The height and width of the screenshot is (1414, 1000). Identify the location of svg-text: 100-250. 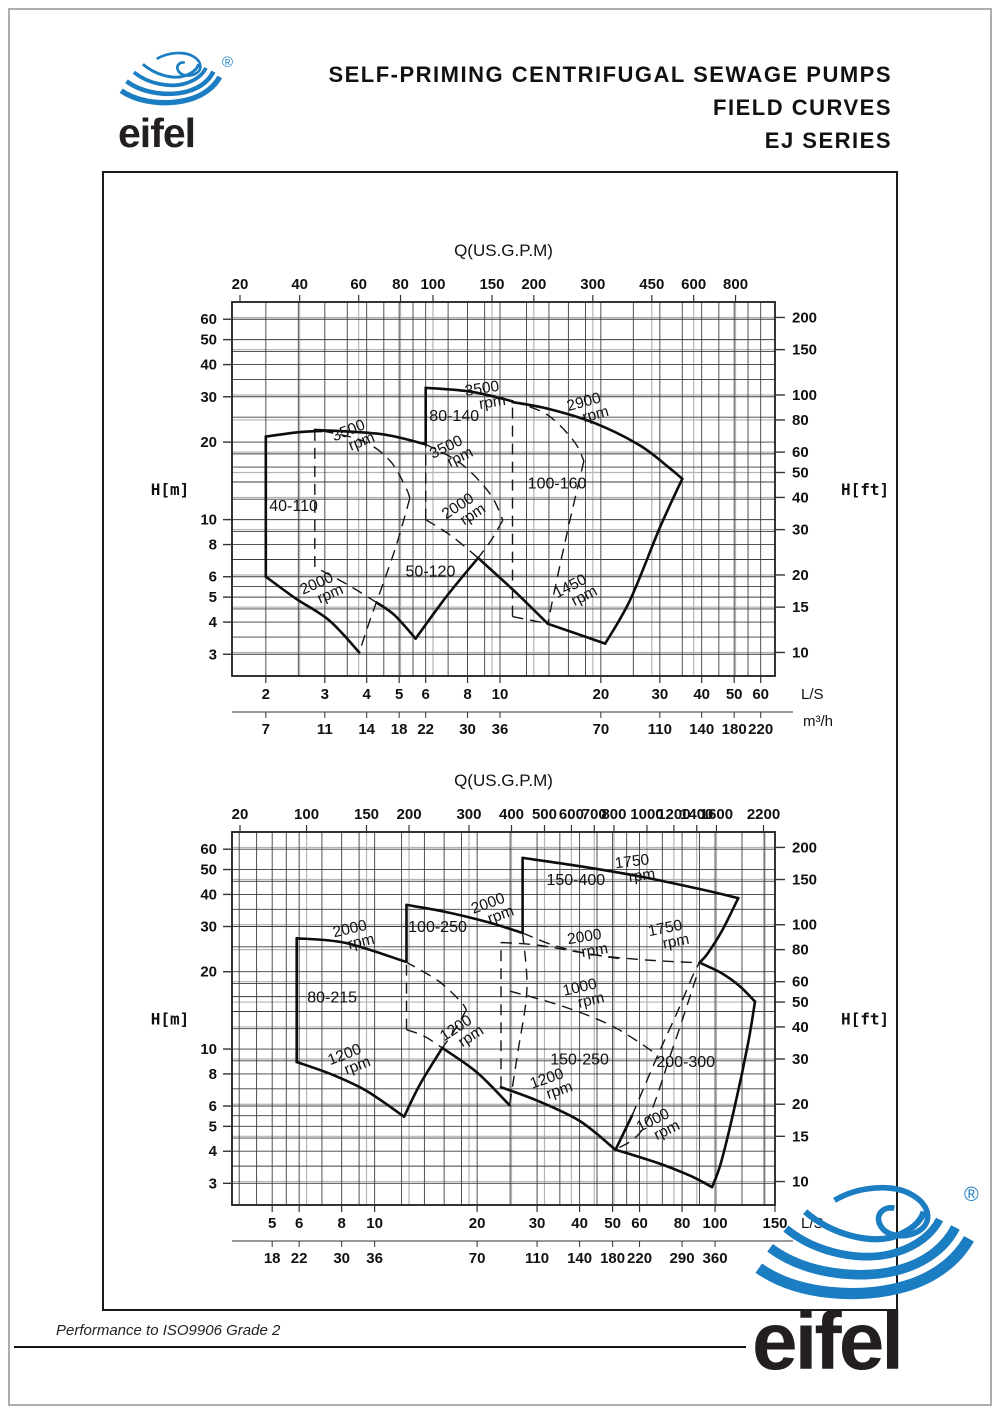
(437, 927).